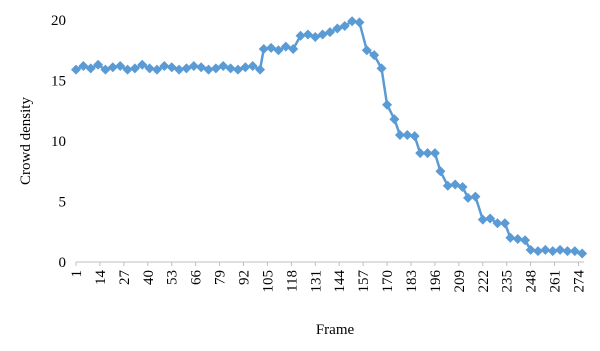 The width and height of the screenshot is (600, 351). Describe the element at coordinates (316, 281) in the screenshot. I see `x-tick-label: 131` at that location.